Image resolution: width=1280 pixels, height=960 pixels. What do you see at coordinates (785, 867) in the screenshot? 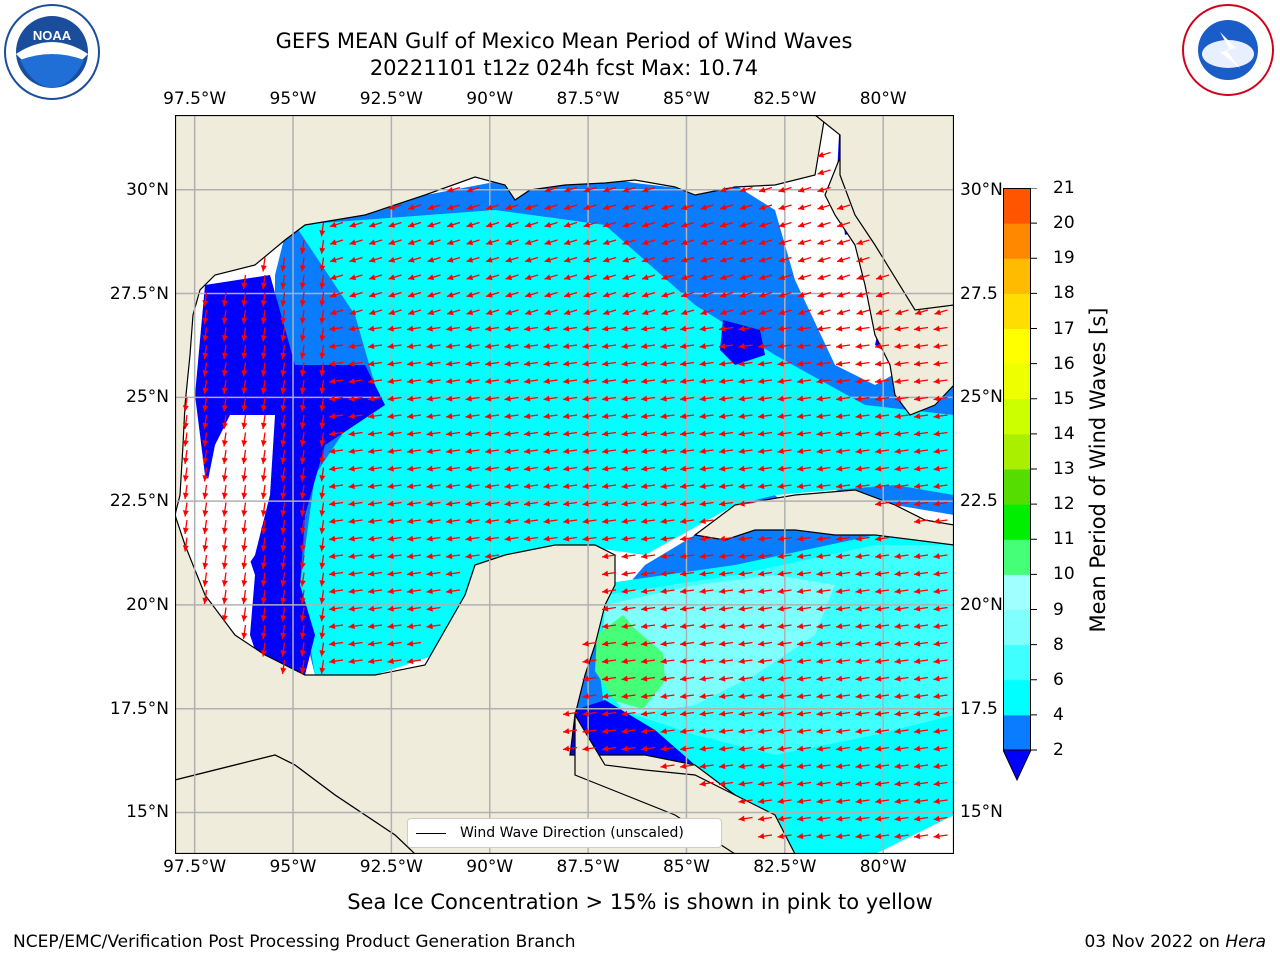
I see `lon-label-bottom: 82.5°W` at bounding box center [785, 867].